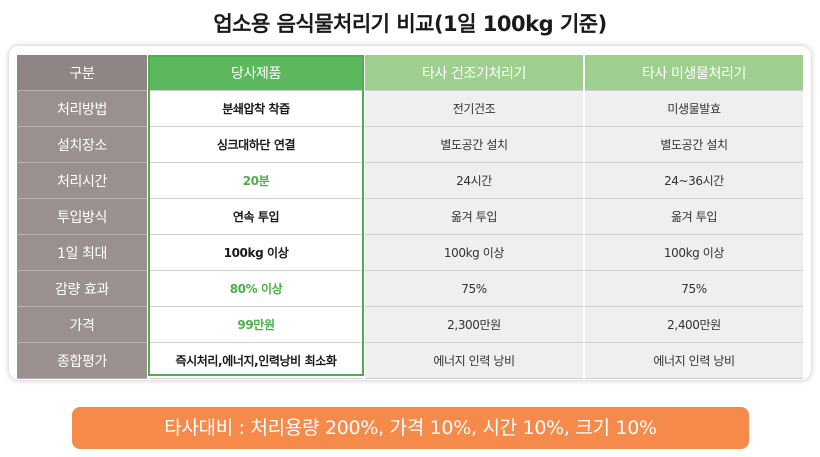 This screenshot has width=820, height=457. I want to click on our-product-cell: 분쇄압착 착즙, so click(256, 108).